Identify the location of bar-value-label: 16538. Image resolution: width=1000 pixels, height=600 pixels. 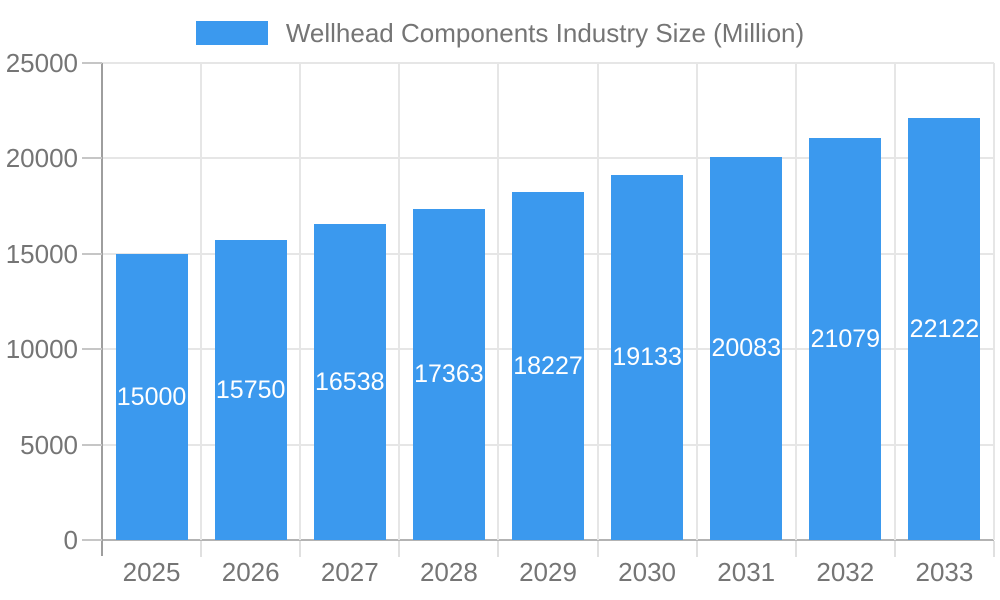
(350, 382).